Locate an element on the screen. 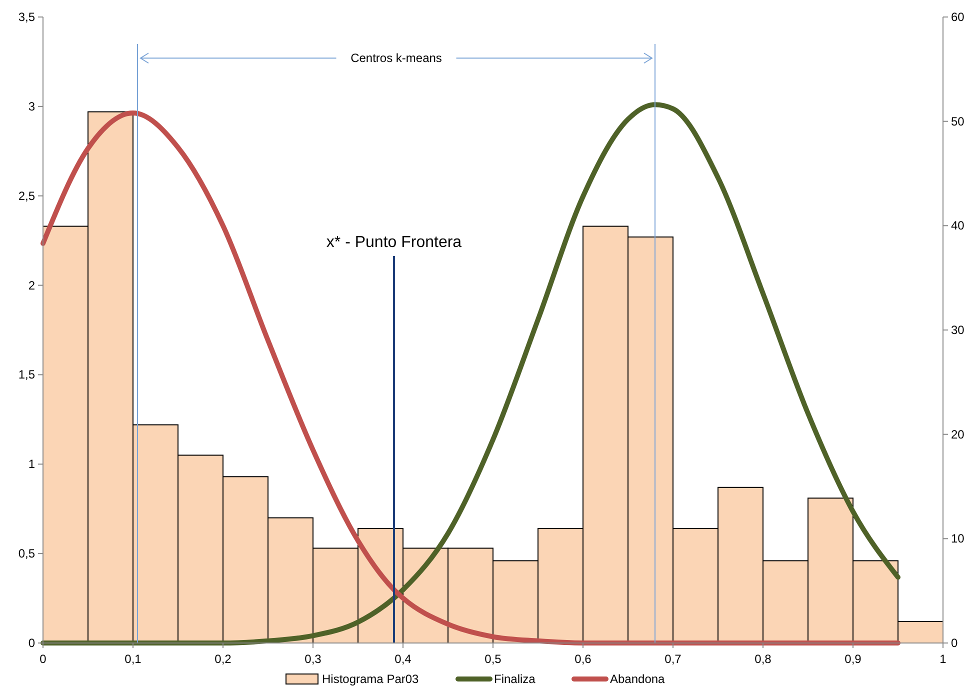 The height and width of the screenshot is (699, 976). y2-tick-label: 10 is located at coordinates (958, 539).